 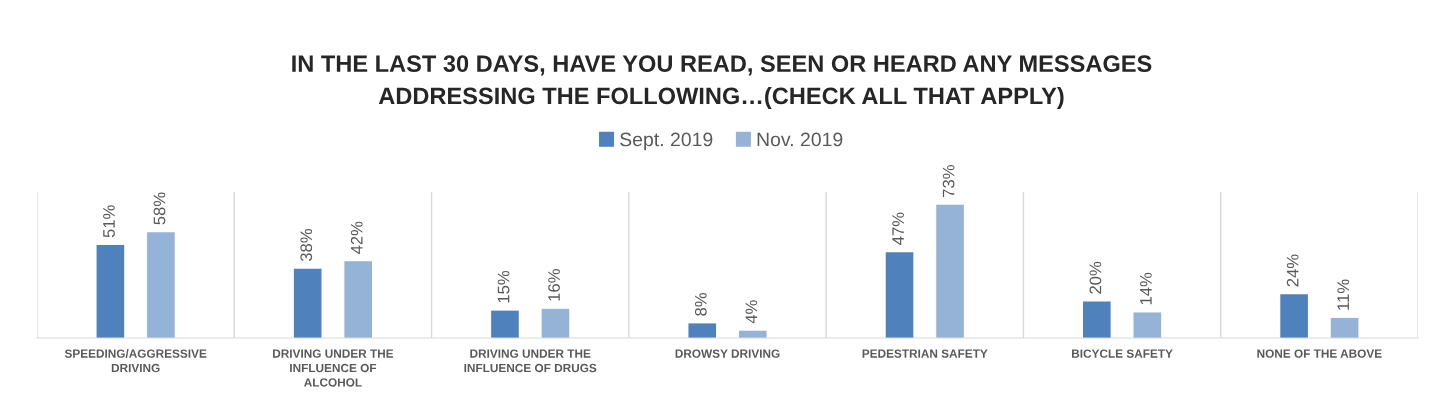 What do you see at coordinates (333, 368) in the screenshot?
I see `x-tick-label: DRIVING UNDER THE INFLUENCE OF ALCOHOL` at bounding box center [333, 368].